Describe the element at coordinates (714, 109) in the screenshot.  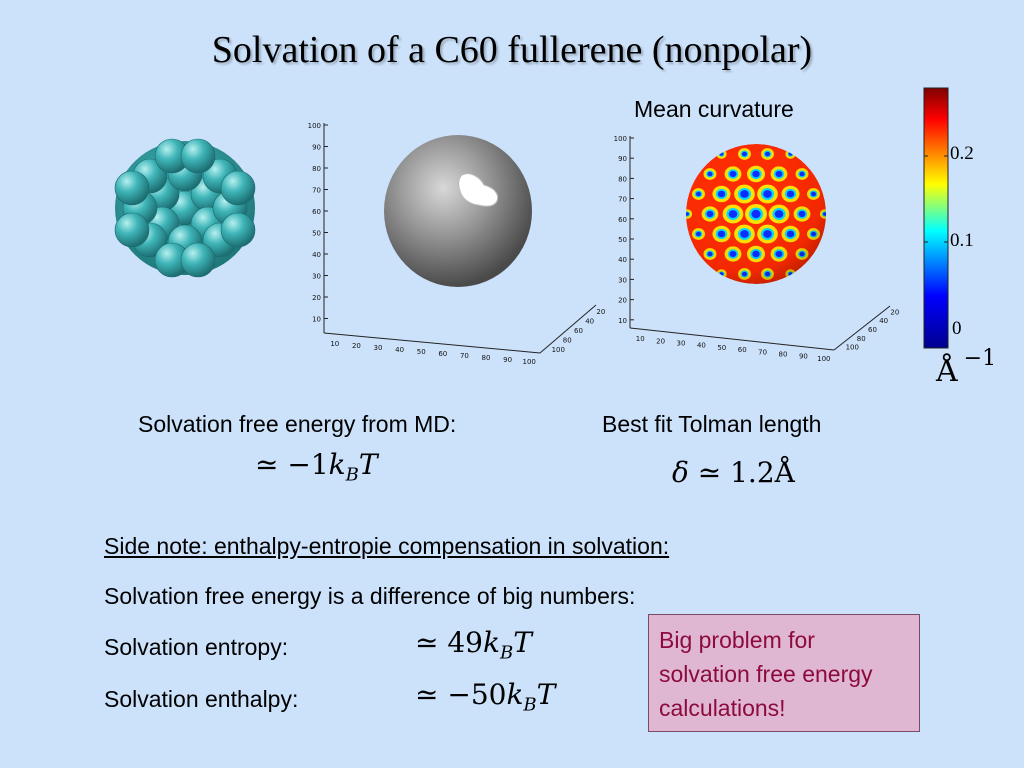
I see `plot2-title: Mean curvature` at that location.